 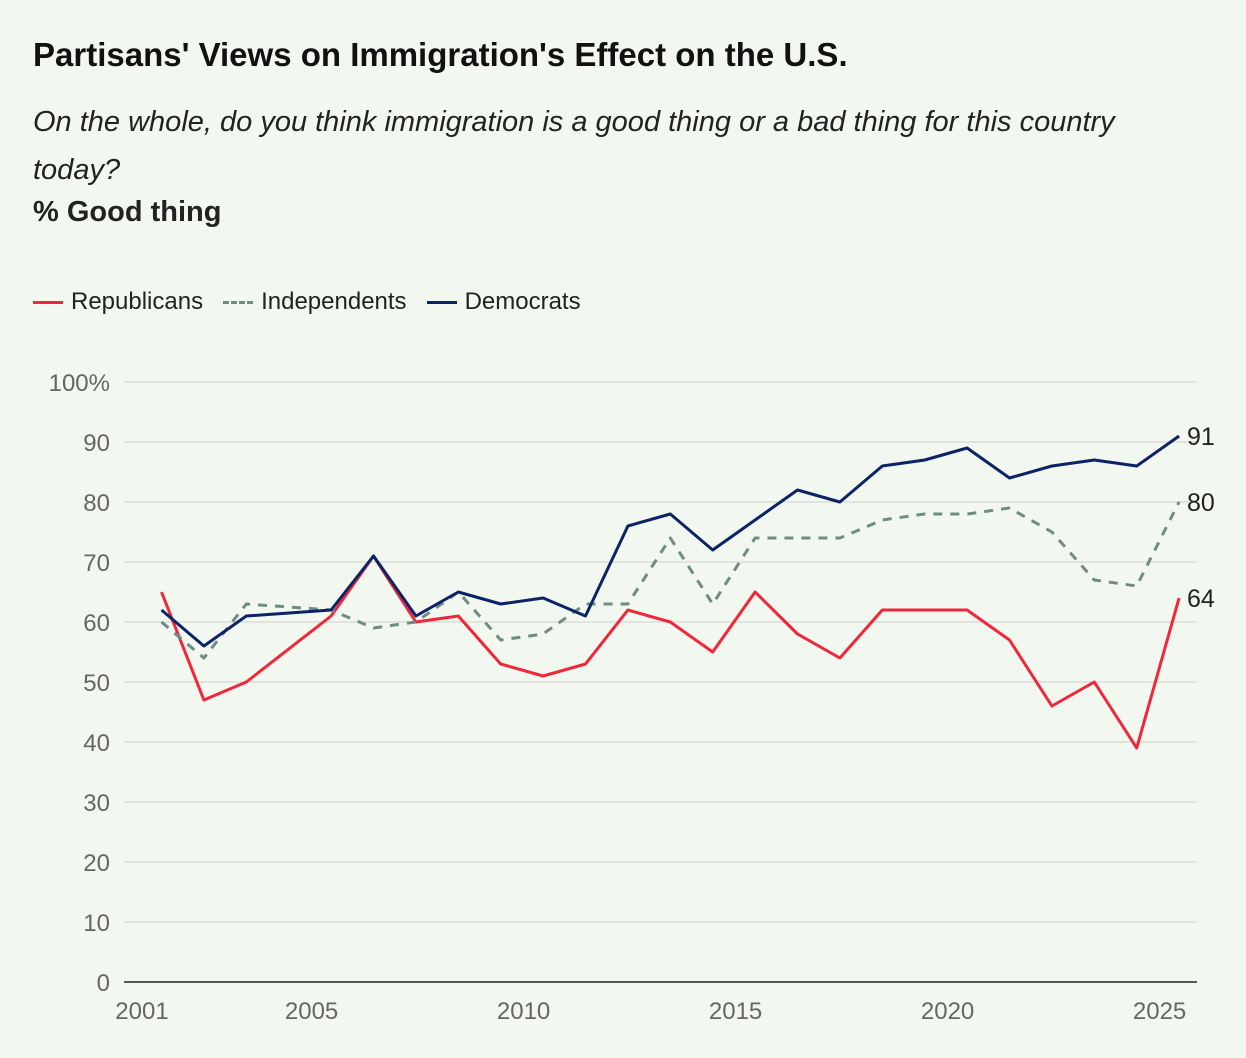 I want to click on series-line-independents, so click(x=670, y=580).